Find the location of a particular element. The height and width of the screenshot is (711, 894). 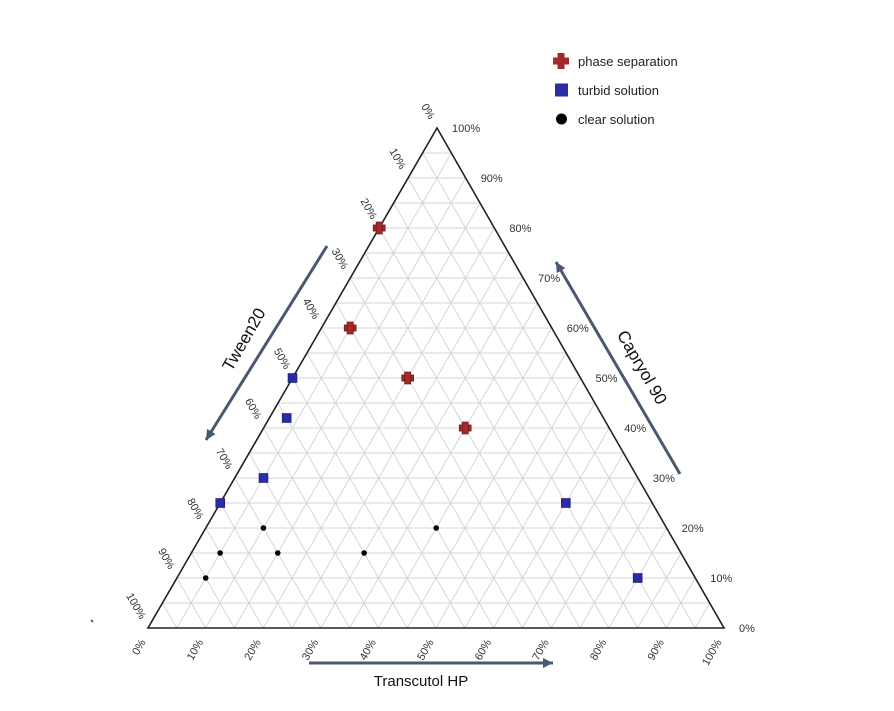

tick-label-bottom: 40% is located at coordinates (369, 649).